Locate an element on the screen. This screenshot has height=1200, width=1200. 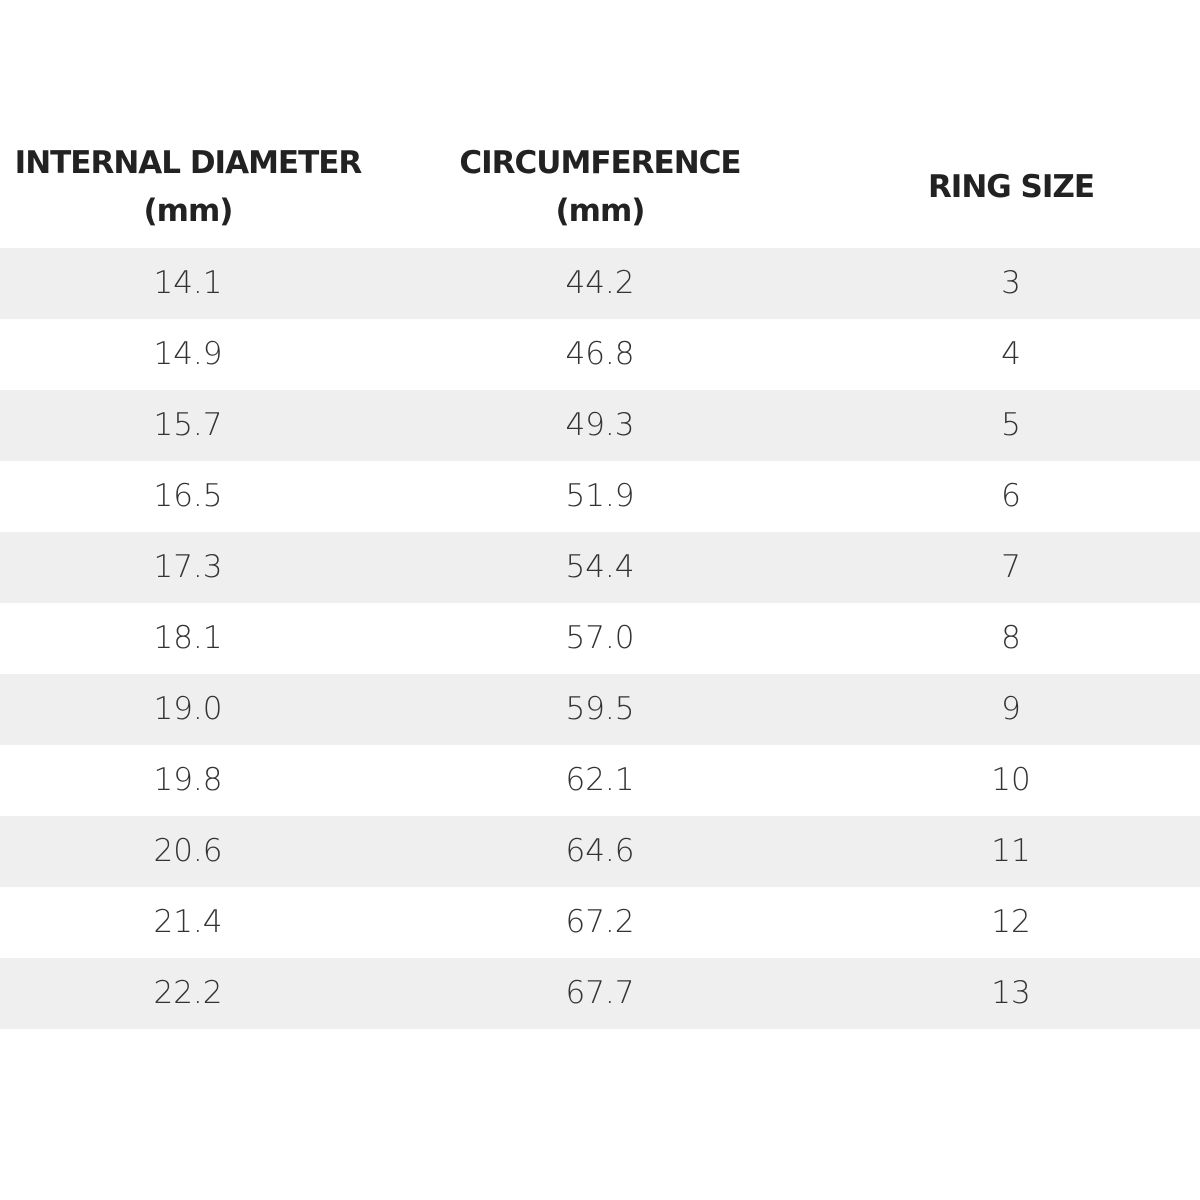
table-cell: 54.4 is located at coordinates (600, 567).